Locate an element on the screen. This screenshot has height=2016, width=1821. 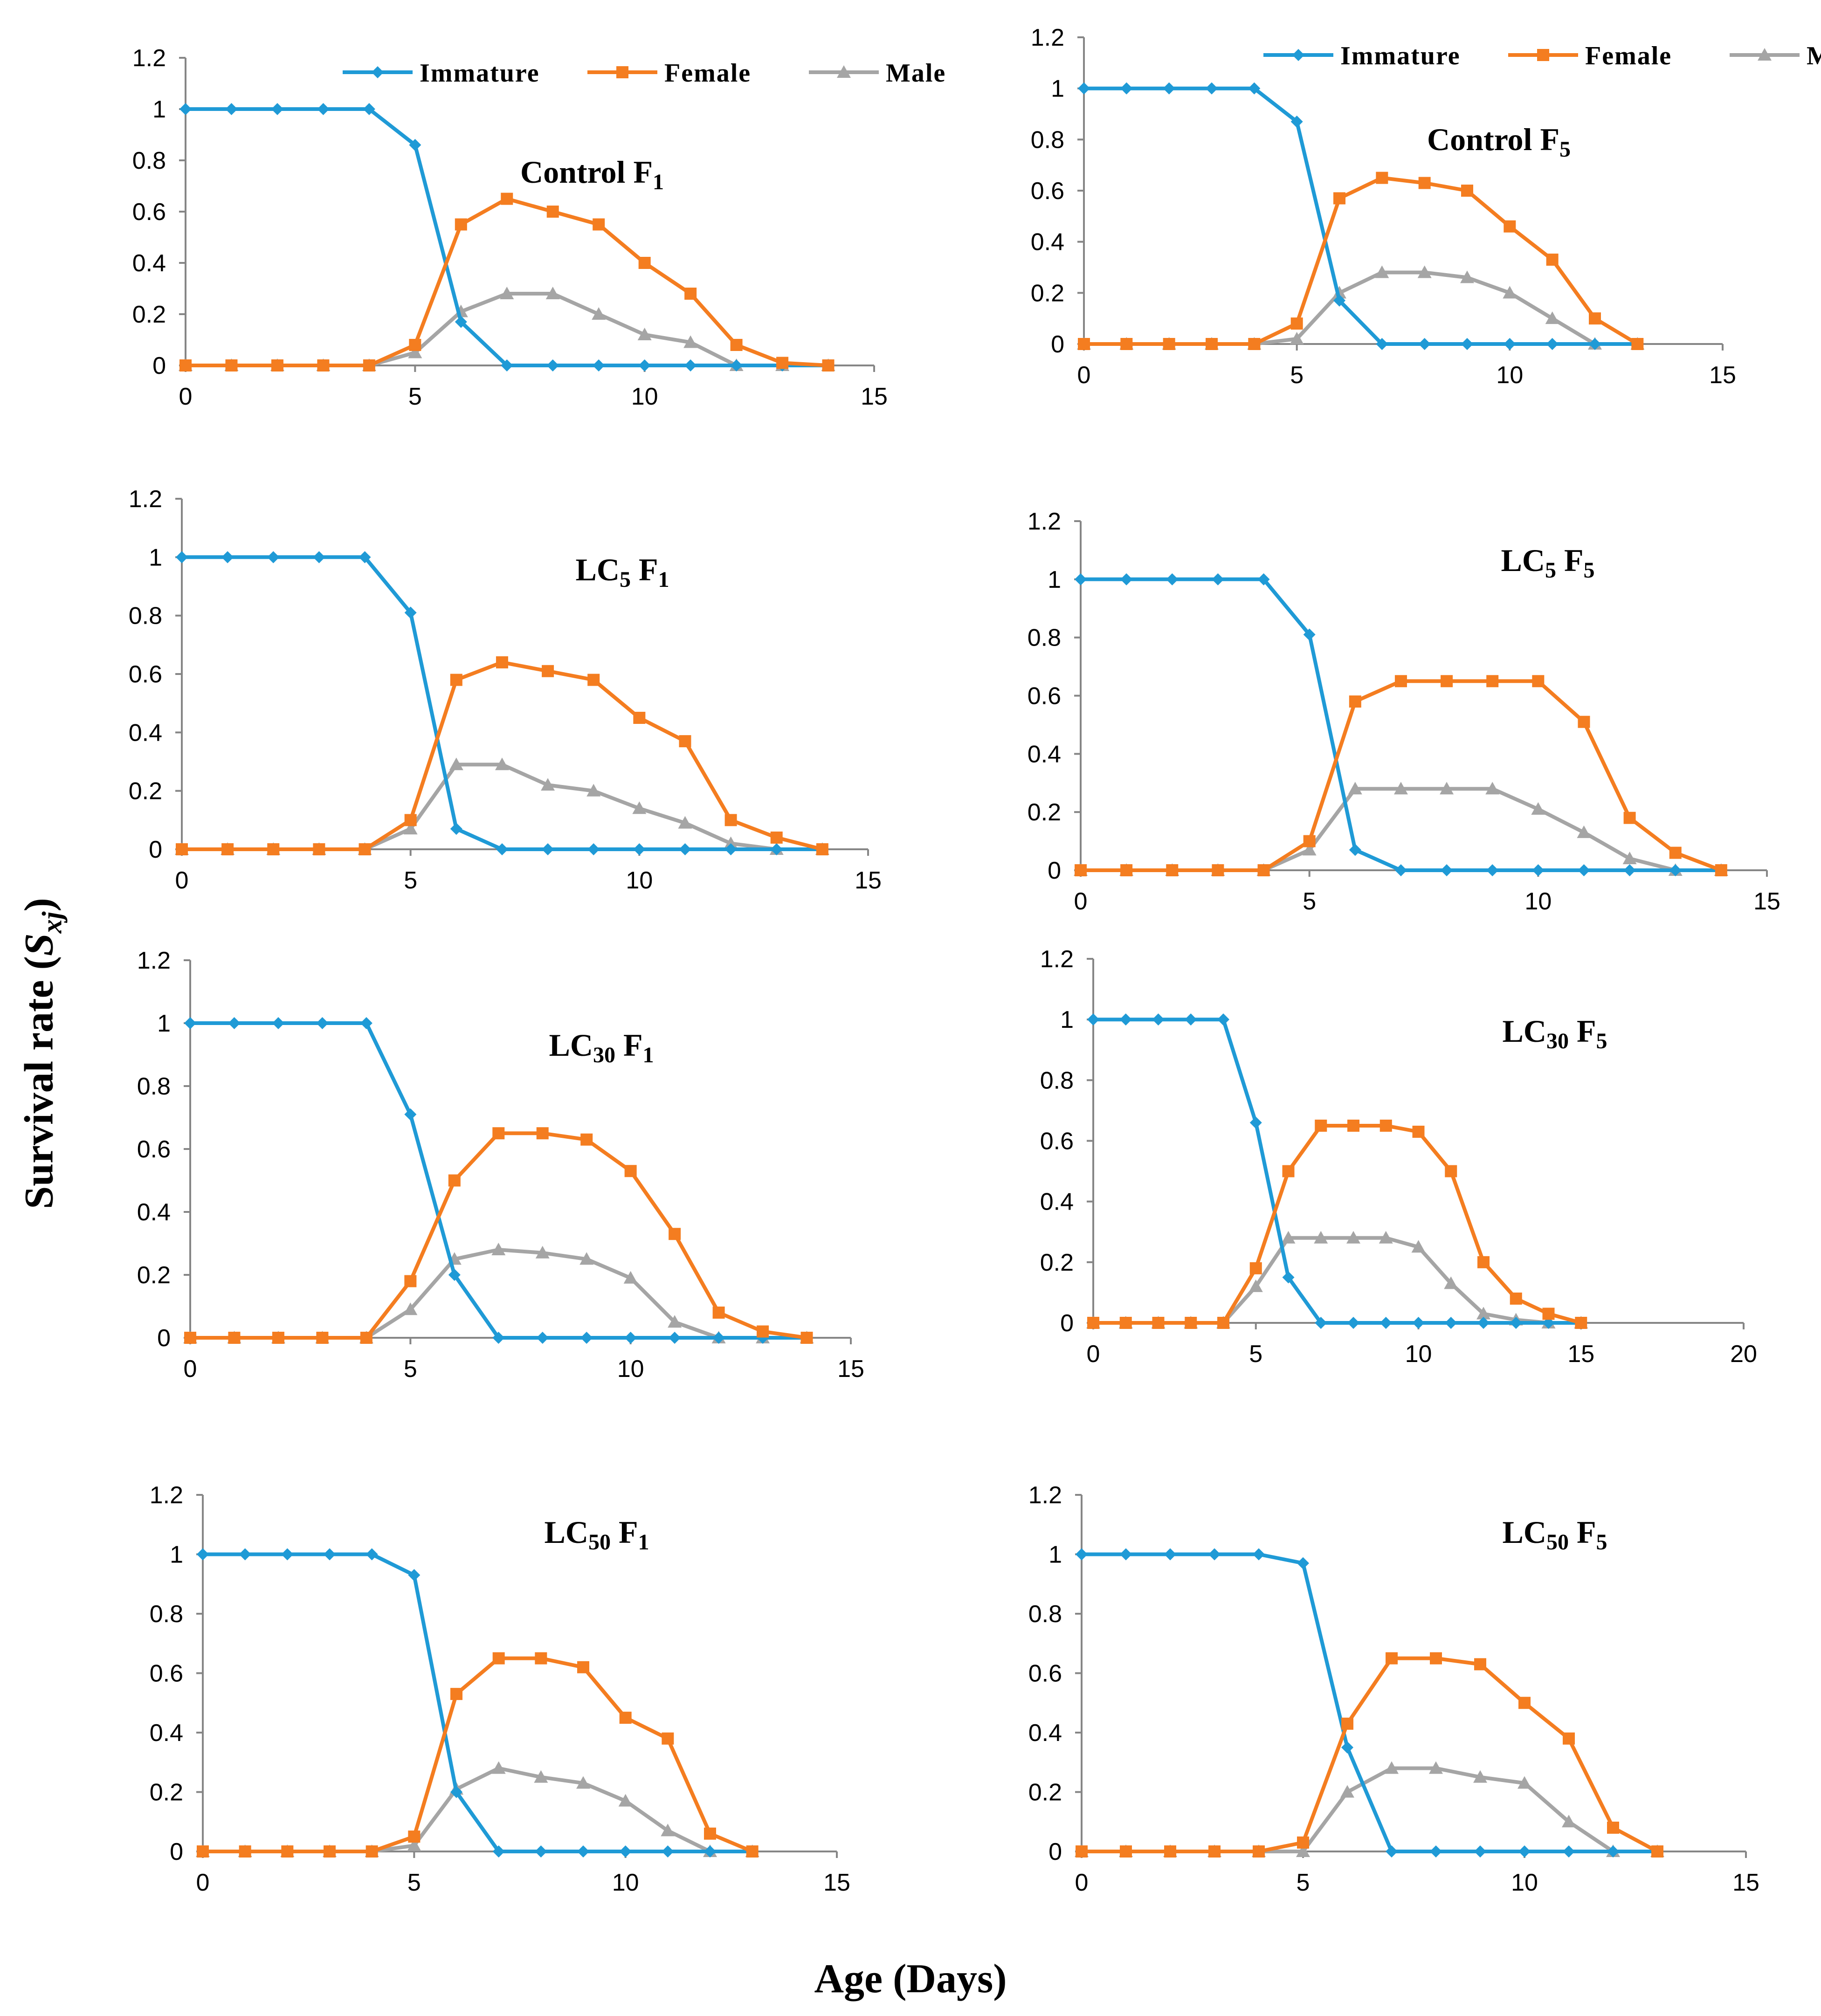
y-tick-label: 0.8 is located at coordinates (149, 160).